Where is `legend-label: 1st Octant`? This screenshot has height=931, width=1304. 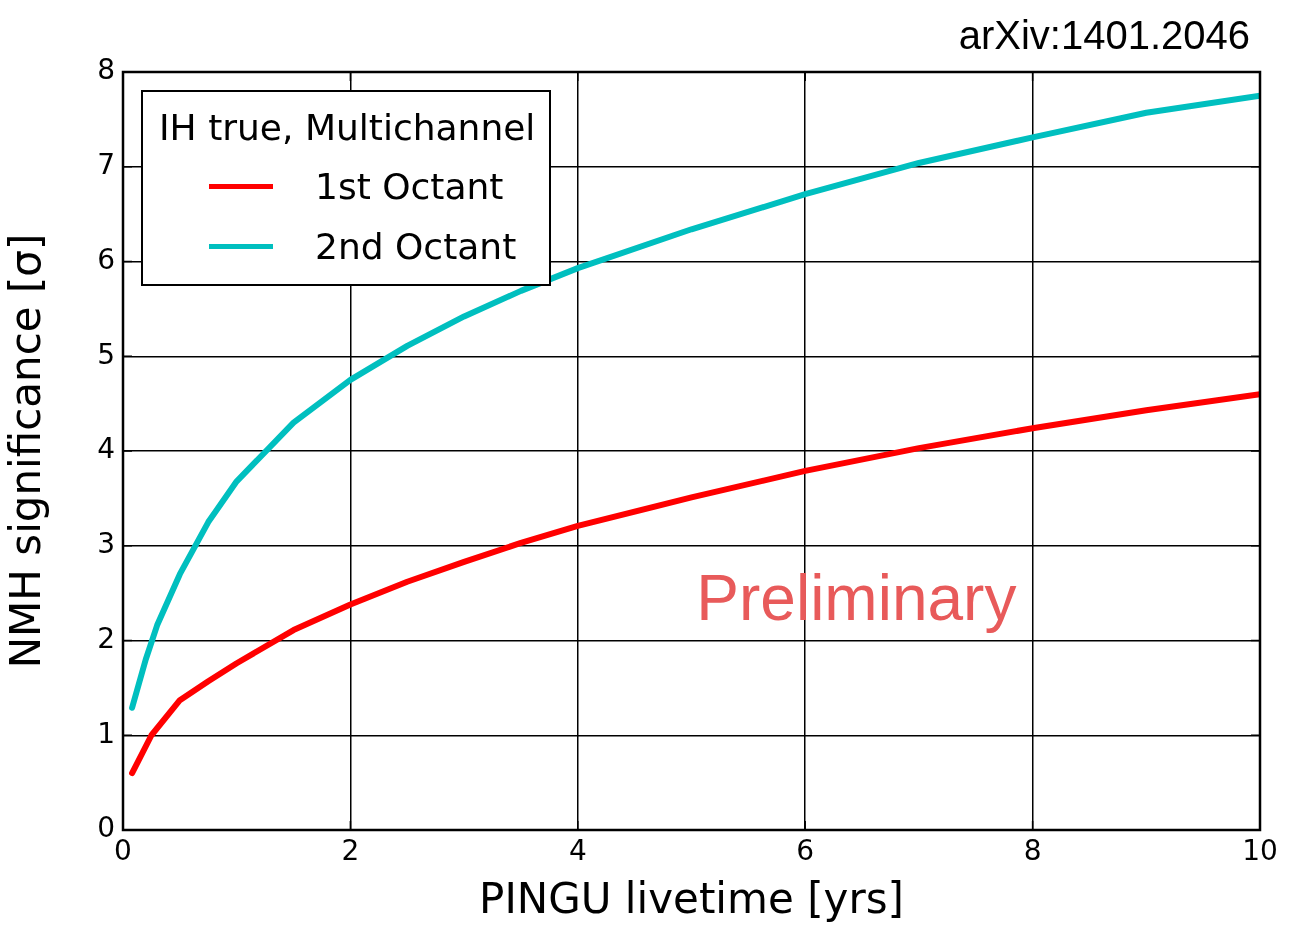 legend-label: 1st Octant is located at coordinates (409, 186).